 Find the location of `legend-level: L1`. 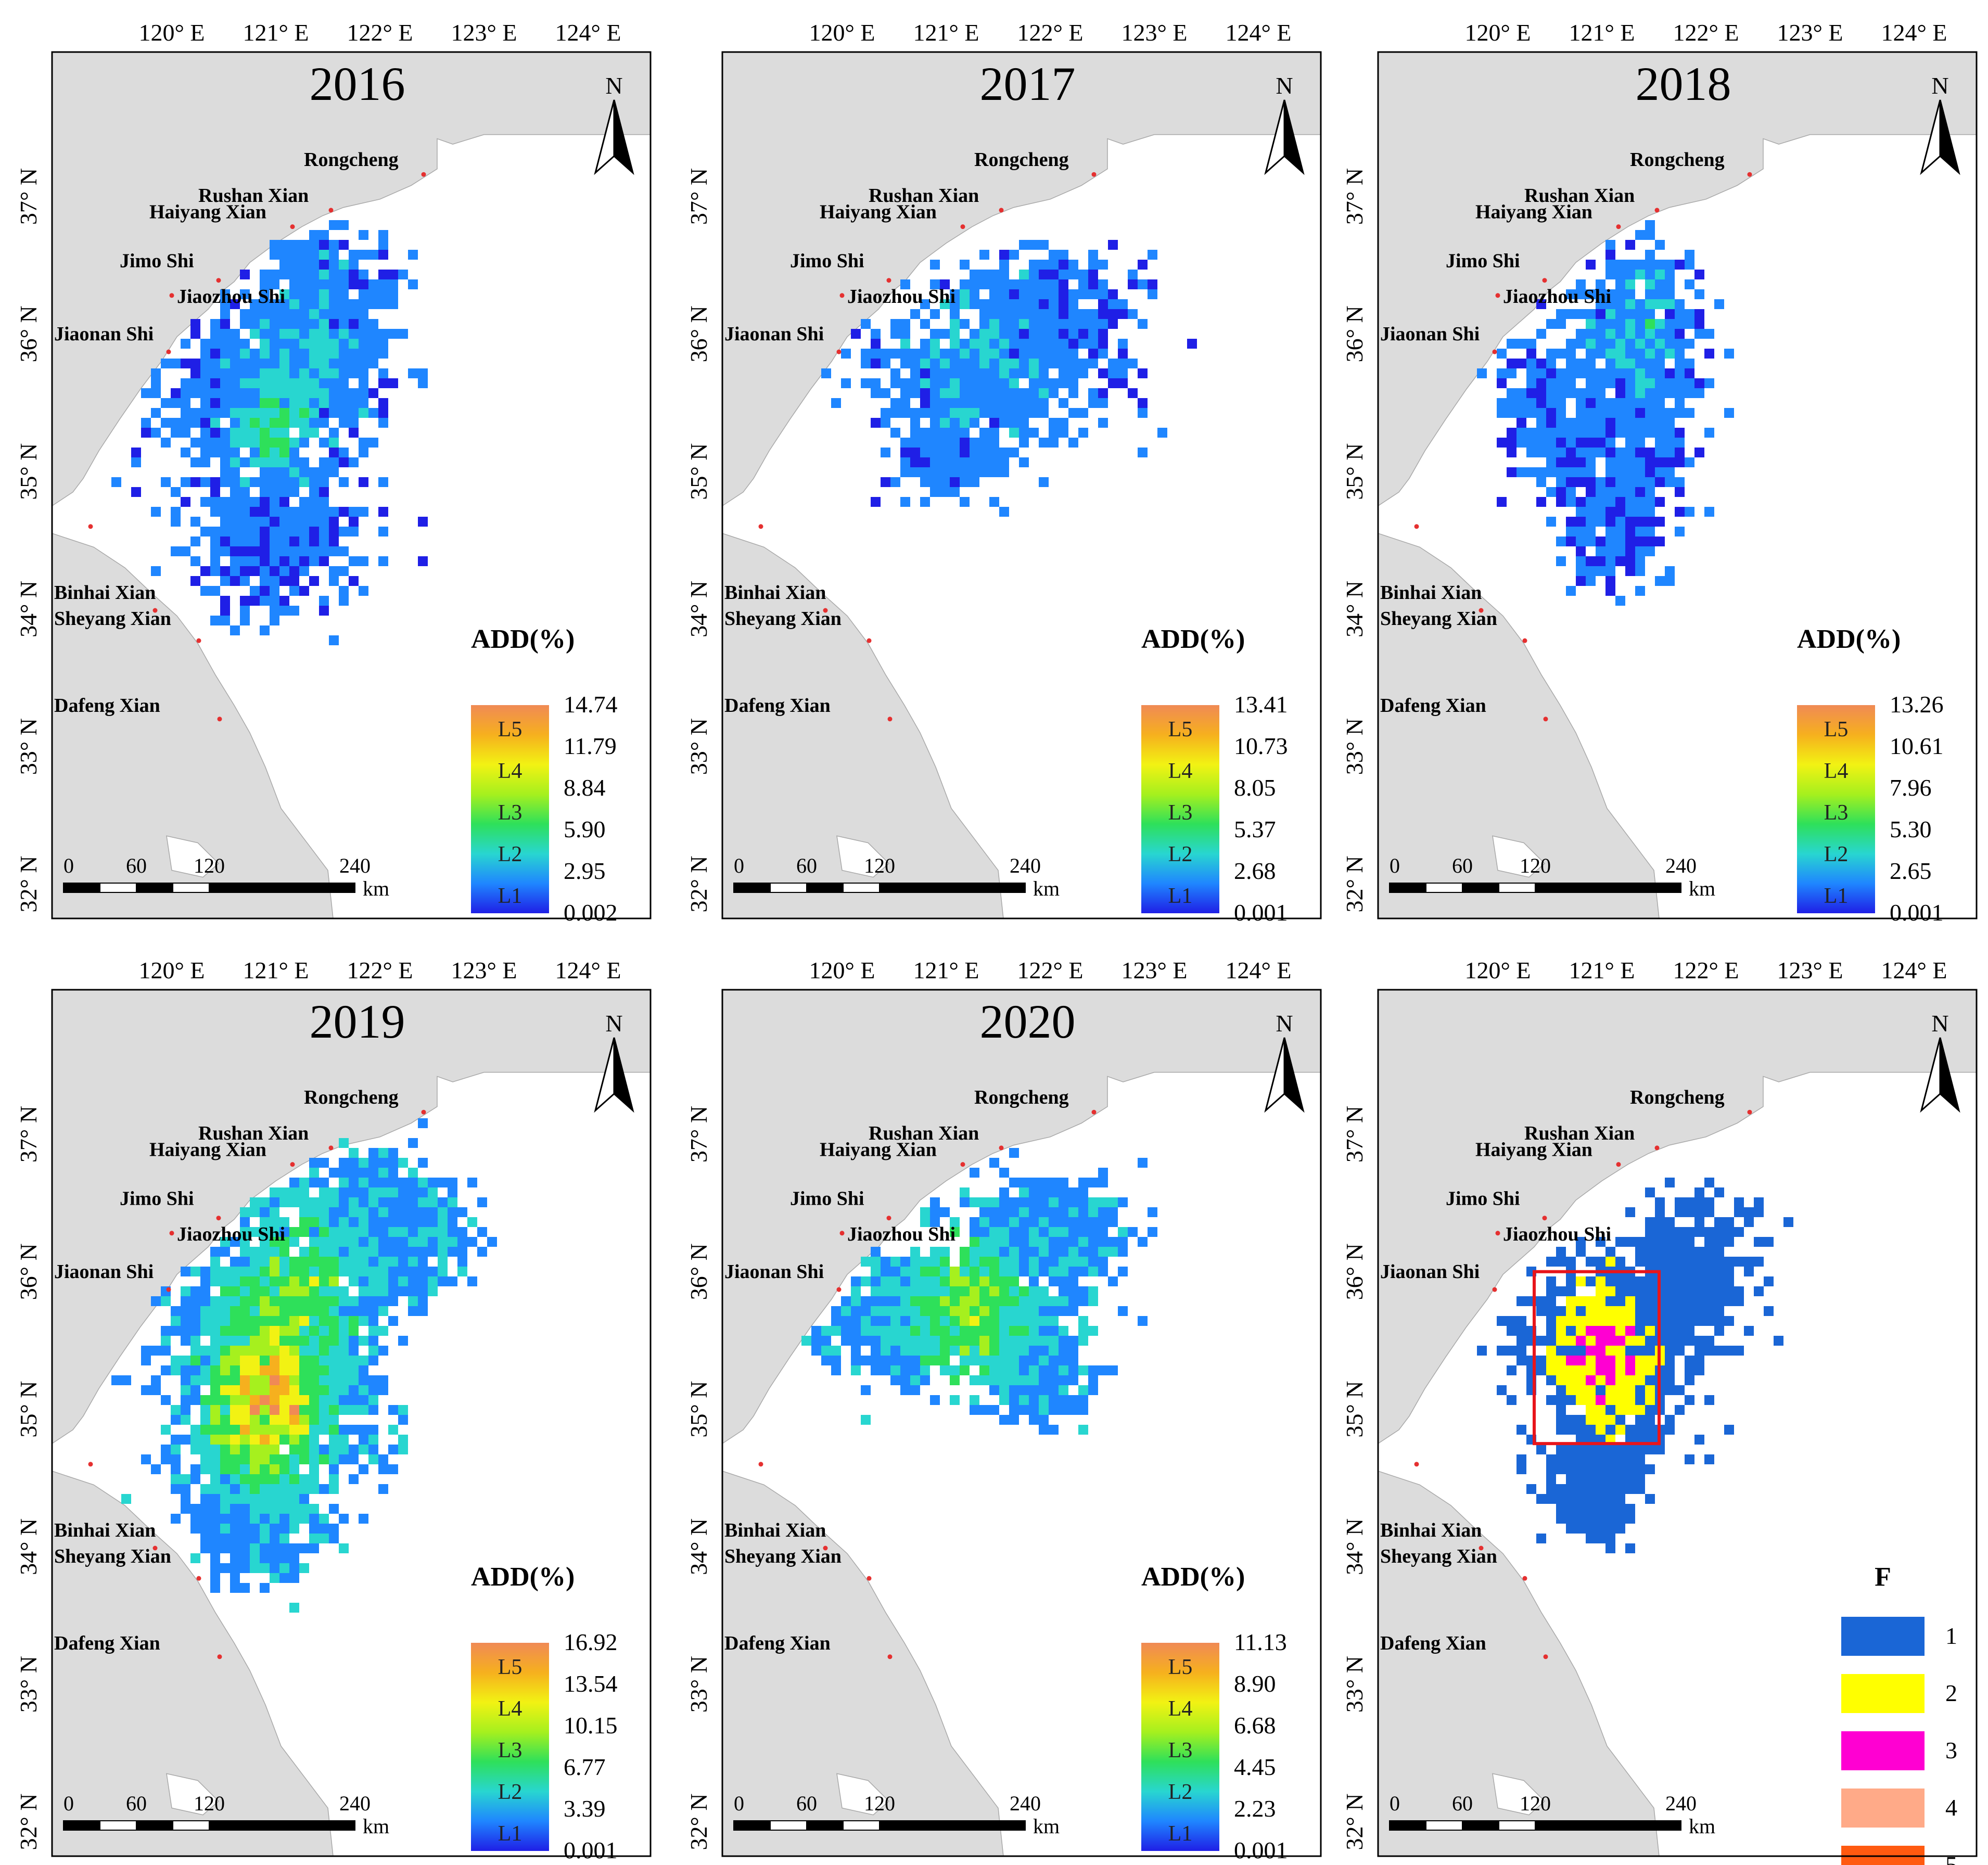

legend-level: L1 is located at coordinates (1180, 896).